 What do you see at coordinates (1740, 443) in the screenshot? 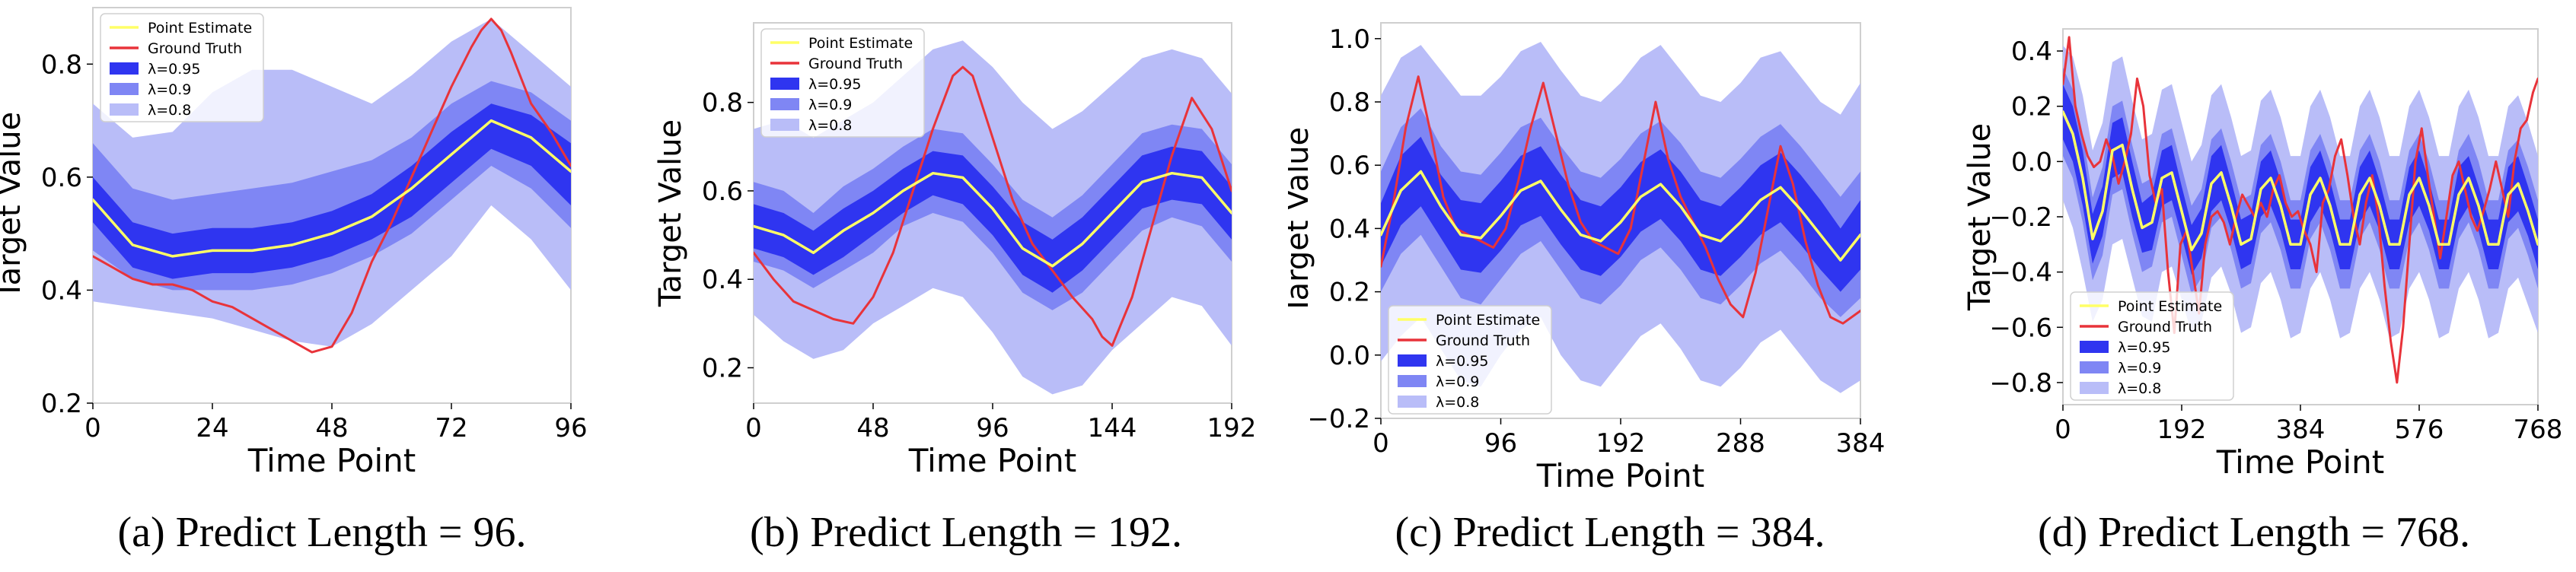
I see `x-tick-label: 288` at bounding box center [1740, 443].